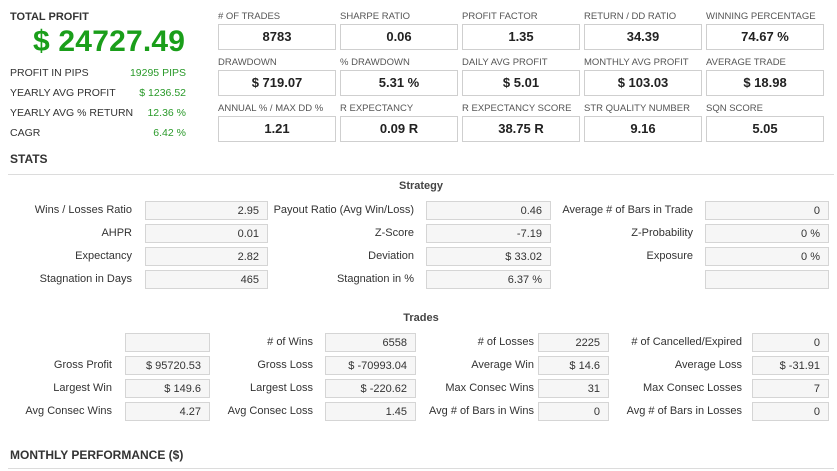  I want to click on trade-value: $ -31.91, so click(790, 365).